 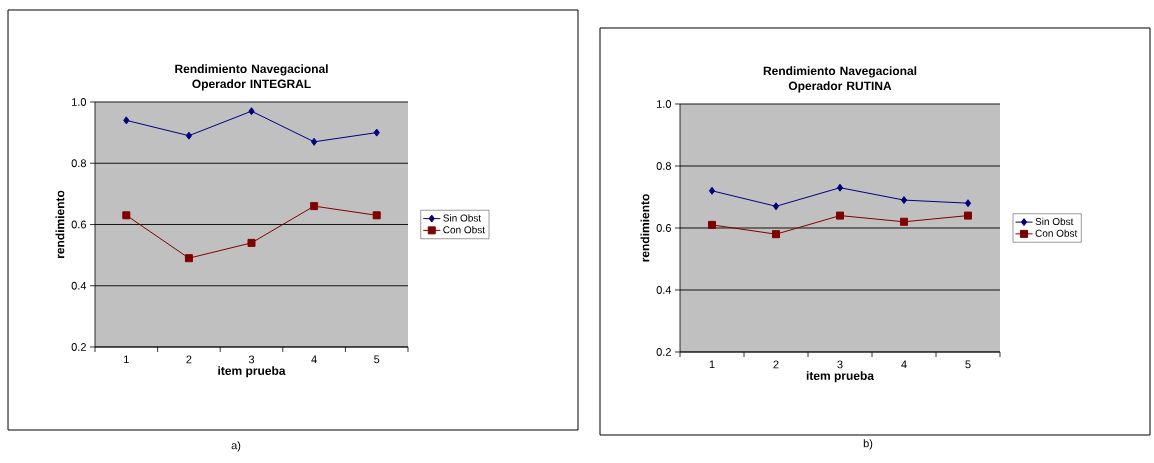 What do you see at coordinates (868, 444) in the screenshot?
I see `text: b)` at bounding box center [868, 444].